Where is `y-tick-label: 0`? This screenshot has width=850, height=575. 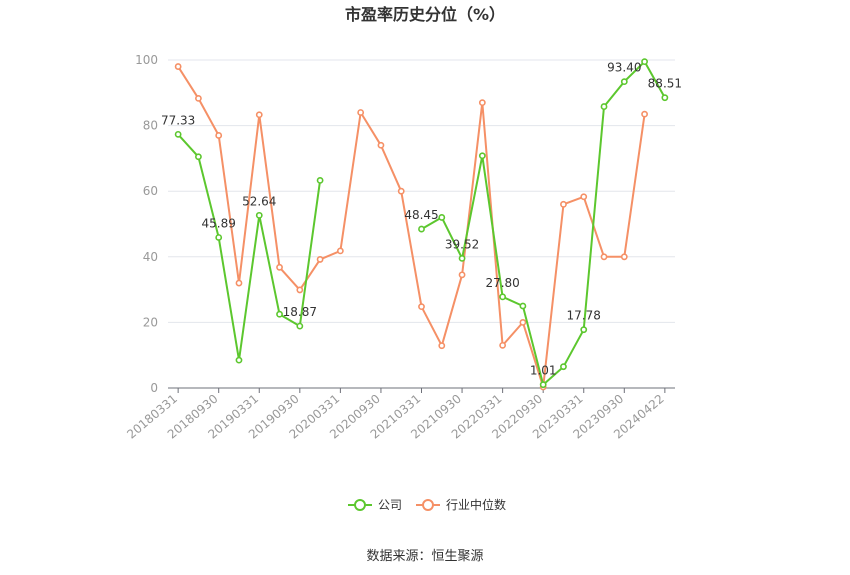 y-tick-label: 0 is located at coordinates (154, 388).